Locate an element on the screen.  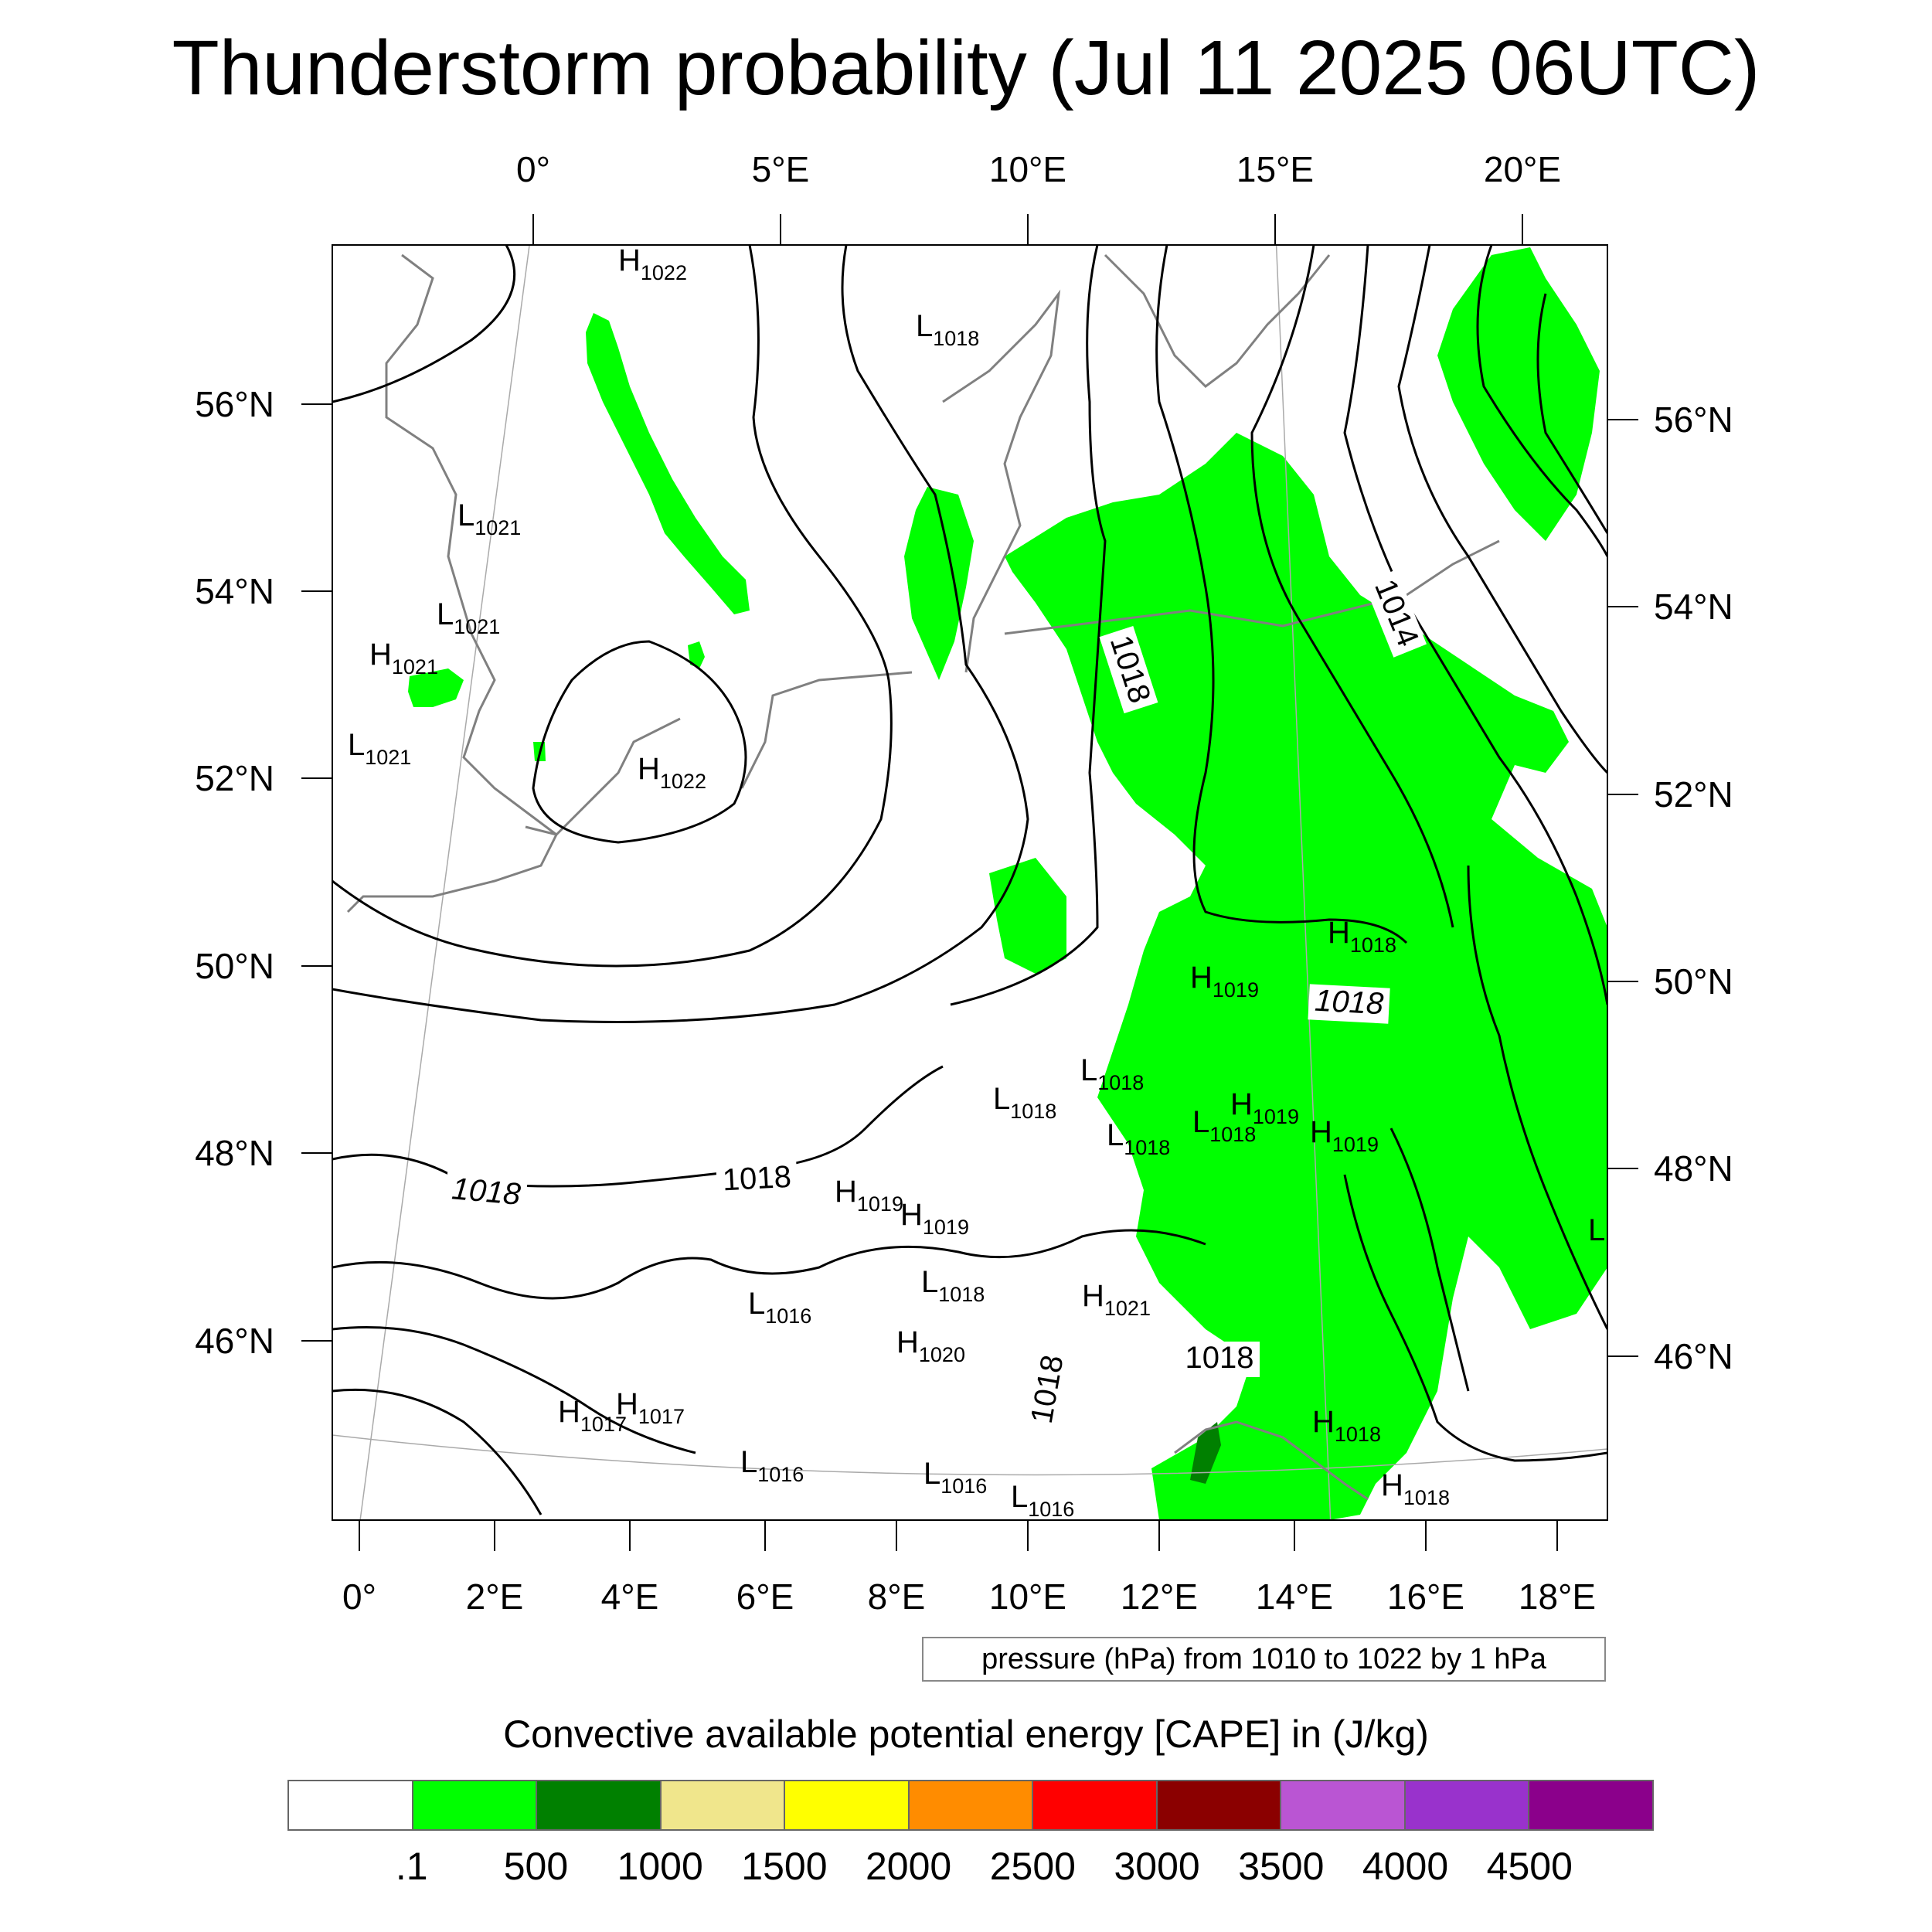
colorbar-tick-label: 2500 is located at coordinates (1033, 1867).